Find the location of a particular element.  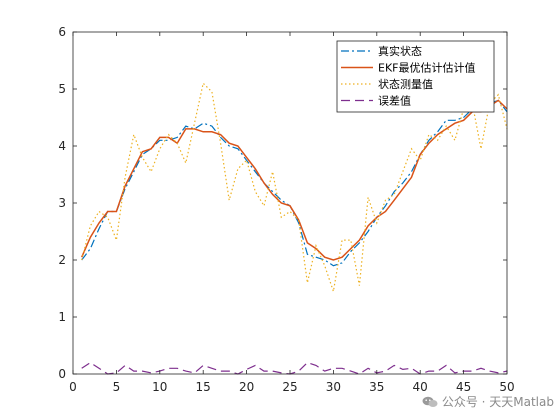

y-tick-label: 3 is located at coordinates (62, 203).